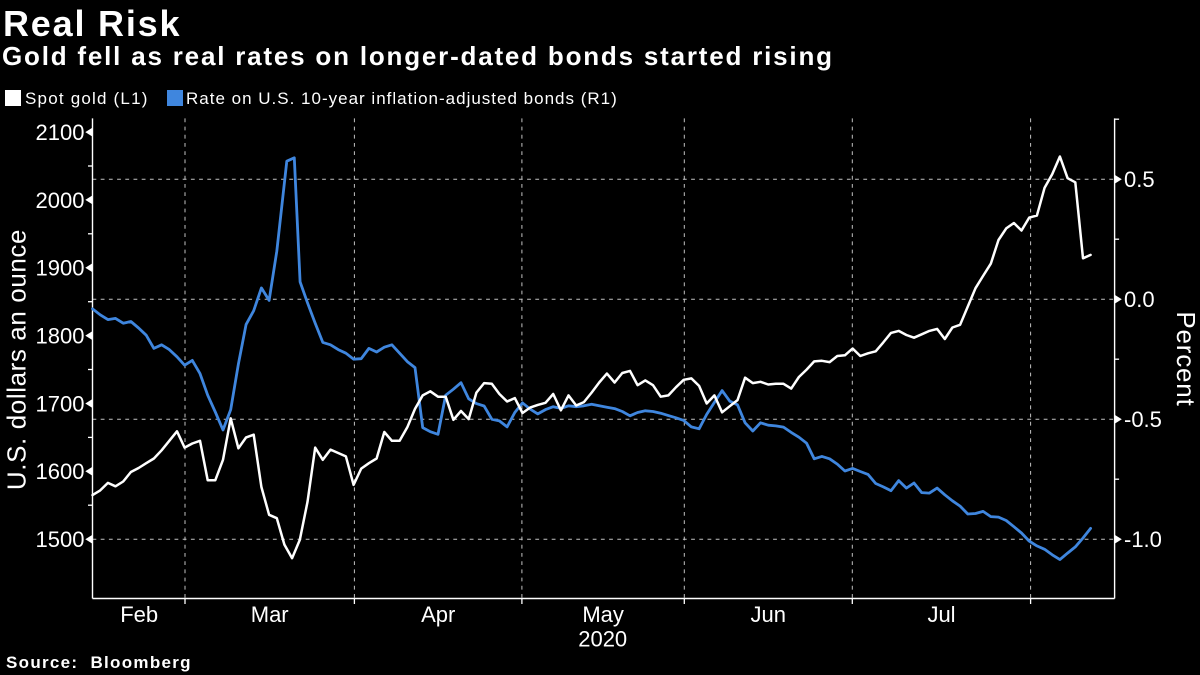  What do you see at coordinates (270, 614) in the screenshot?
I see `svg-text: Mar` at bounding box center [270, 614].